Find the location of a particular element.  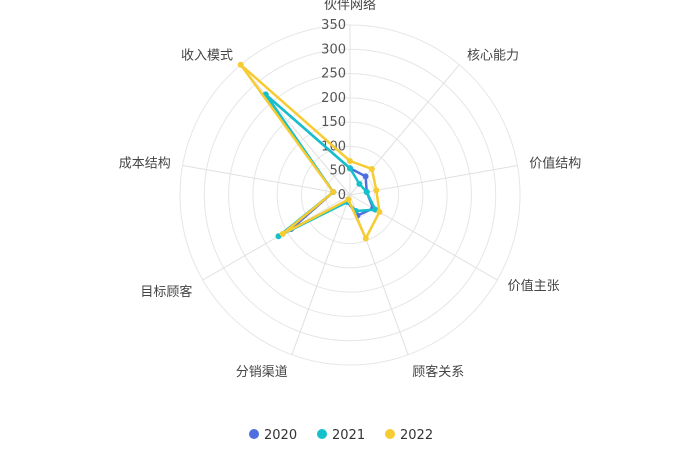

tick-label: 150 is located at coordinates (333, 122).